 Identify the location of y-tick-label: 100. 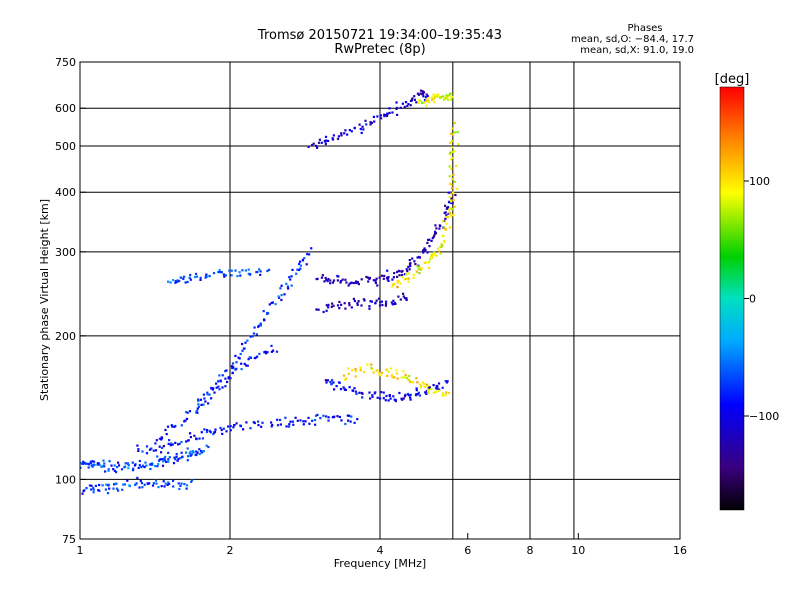
(65, 479).